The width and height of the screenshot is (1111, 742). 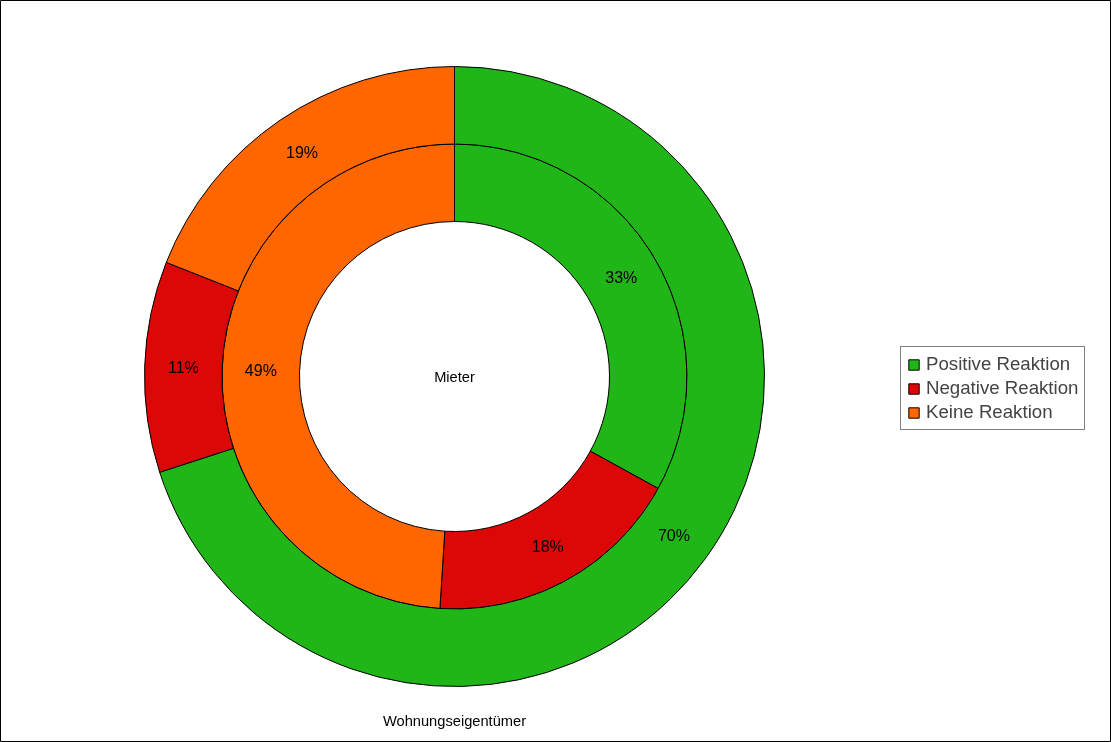 I want to click on slice-label: Mieter, so click(x=454, y=376).